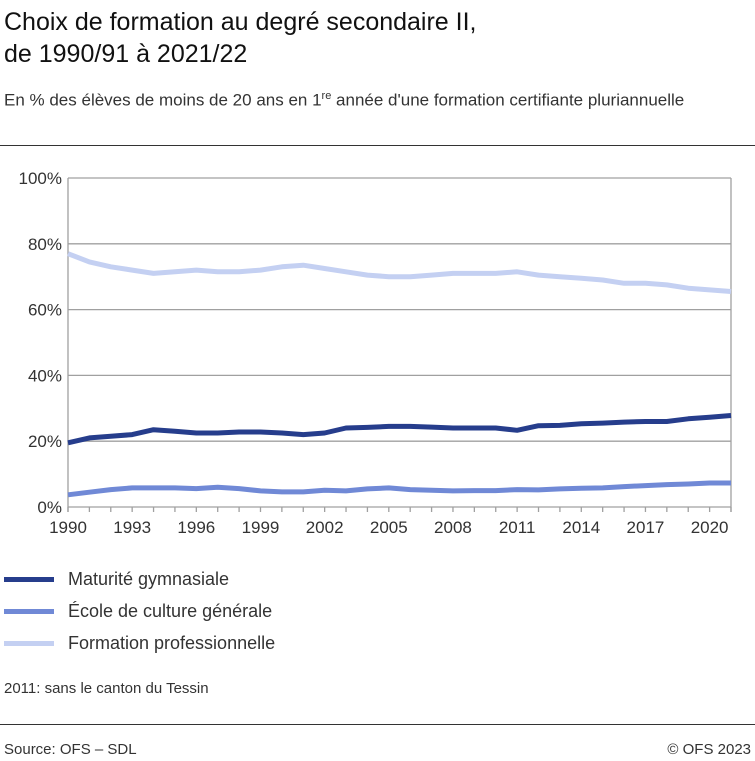 This screenshot has width=755, height=761. I want to click on footnote: 2011: sans le canton du Tessin, so click(106, 688).